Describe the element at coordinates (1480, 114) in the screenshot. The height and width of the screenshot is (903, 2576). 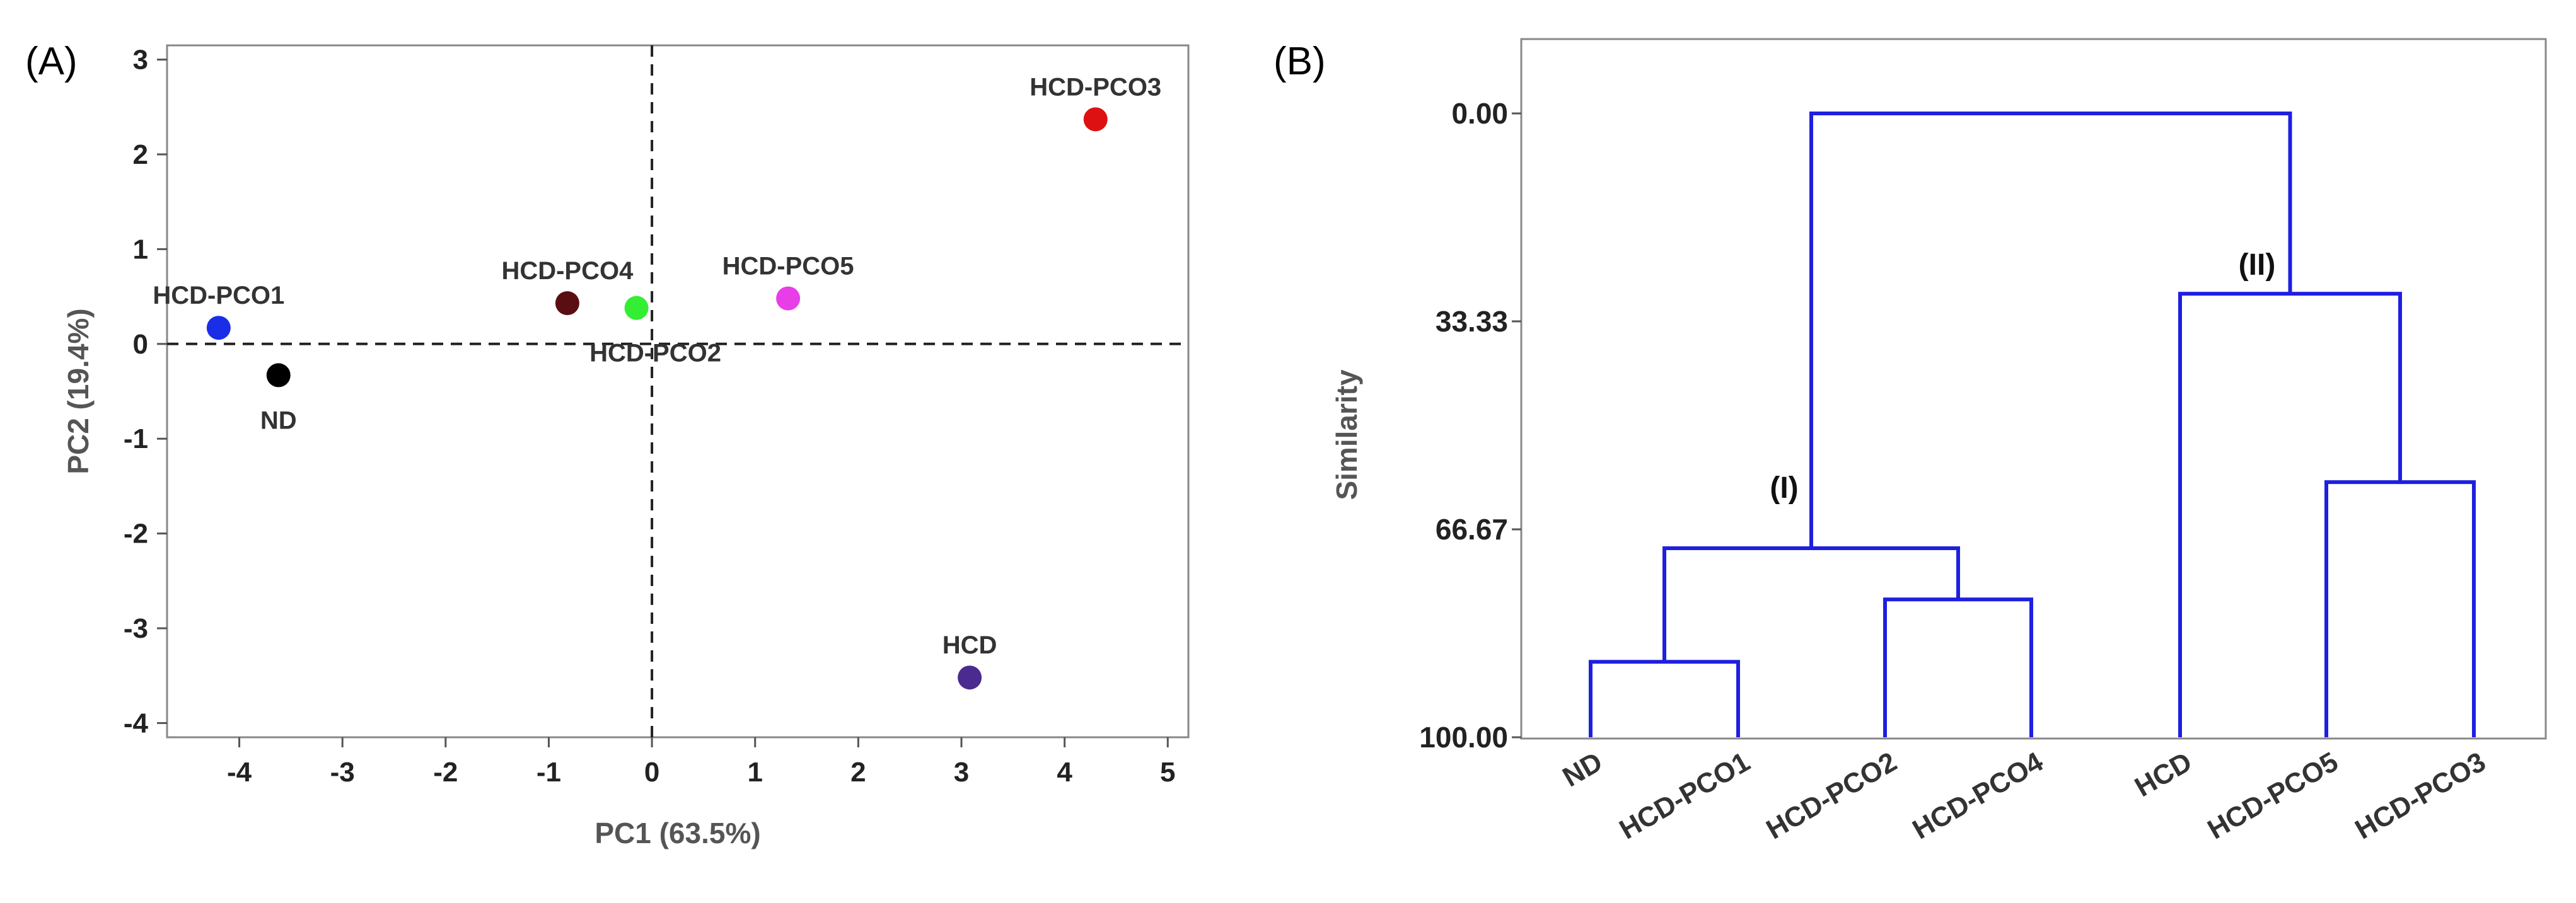
I see `dendrogram-y-tick-label: 0.00` at that location.